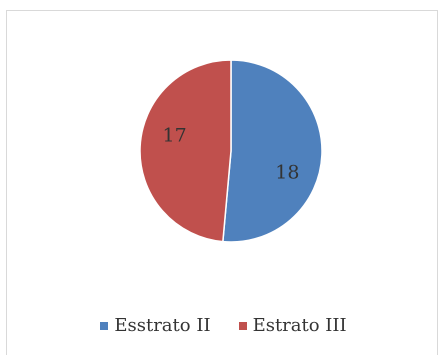 The height and width of the screenshot is (355, 447). Describe the element at coordinates (162, 325) in the screenshot. I see `legend-label-1: Esstrato II` at that location.